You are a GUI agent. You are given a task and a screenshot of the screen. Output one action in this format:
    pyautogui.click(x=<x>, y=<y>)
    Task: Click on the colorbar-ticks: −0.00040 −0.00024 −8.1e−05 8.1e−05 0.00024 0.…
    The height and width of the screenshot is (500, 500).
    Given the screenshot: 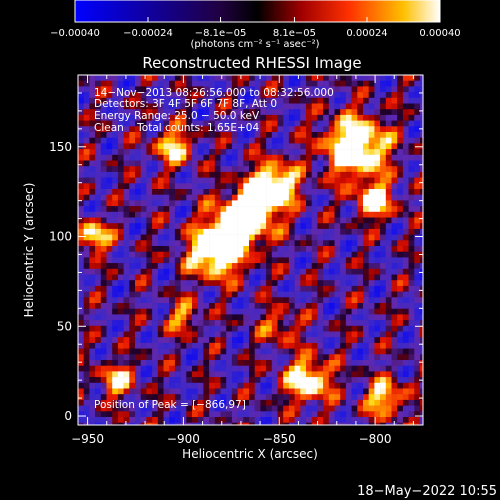 What is the action you would take?
    pyautogui.click(x=255, y=28)
    